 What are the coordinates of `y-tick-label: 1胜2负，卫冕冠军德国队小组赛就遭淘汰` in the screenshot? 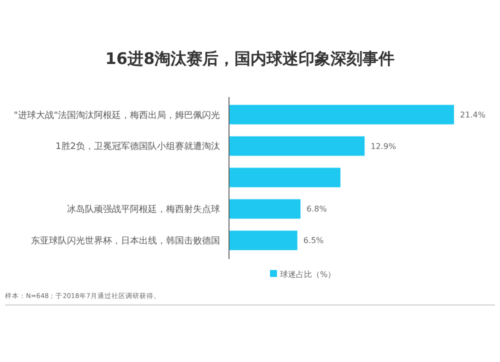 It's located at (138, 146).